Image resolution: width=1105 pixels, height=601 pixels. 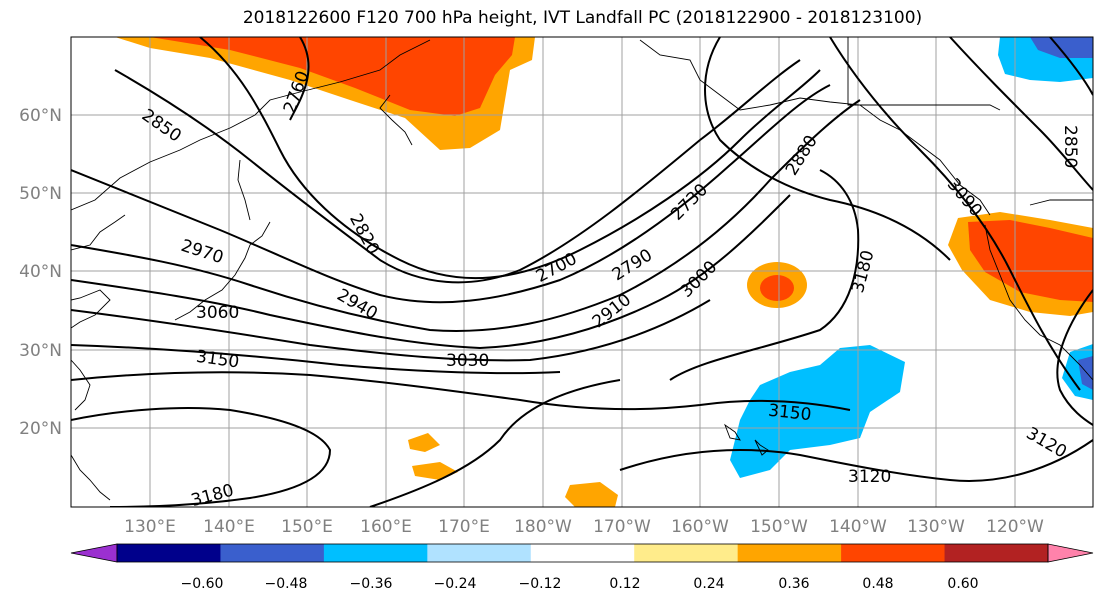 I want to click on colorbar-tick: 0.36, so click(x=793, y=584).